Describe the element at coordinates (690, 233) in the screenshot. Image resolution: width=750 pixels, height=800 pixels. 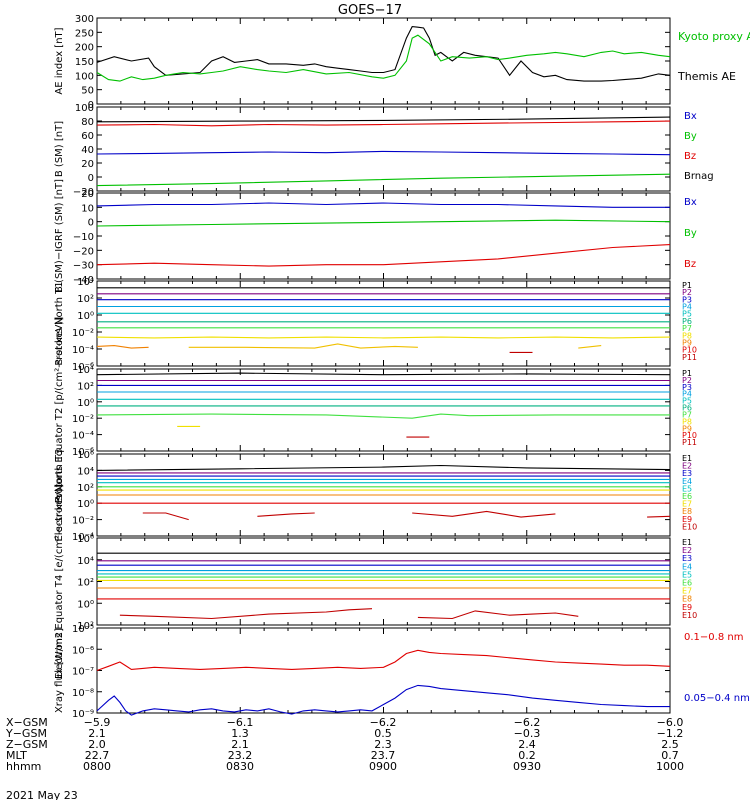
I see `legend-entry: By` at that location.